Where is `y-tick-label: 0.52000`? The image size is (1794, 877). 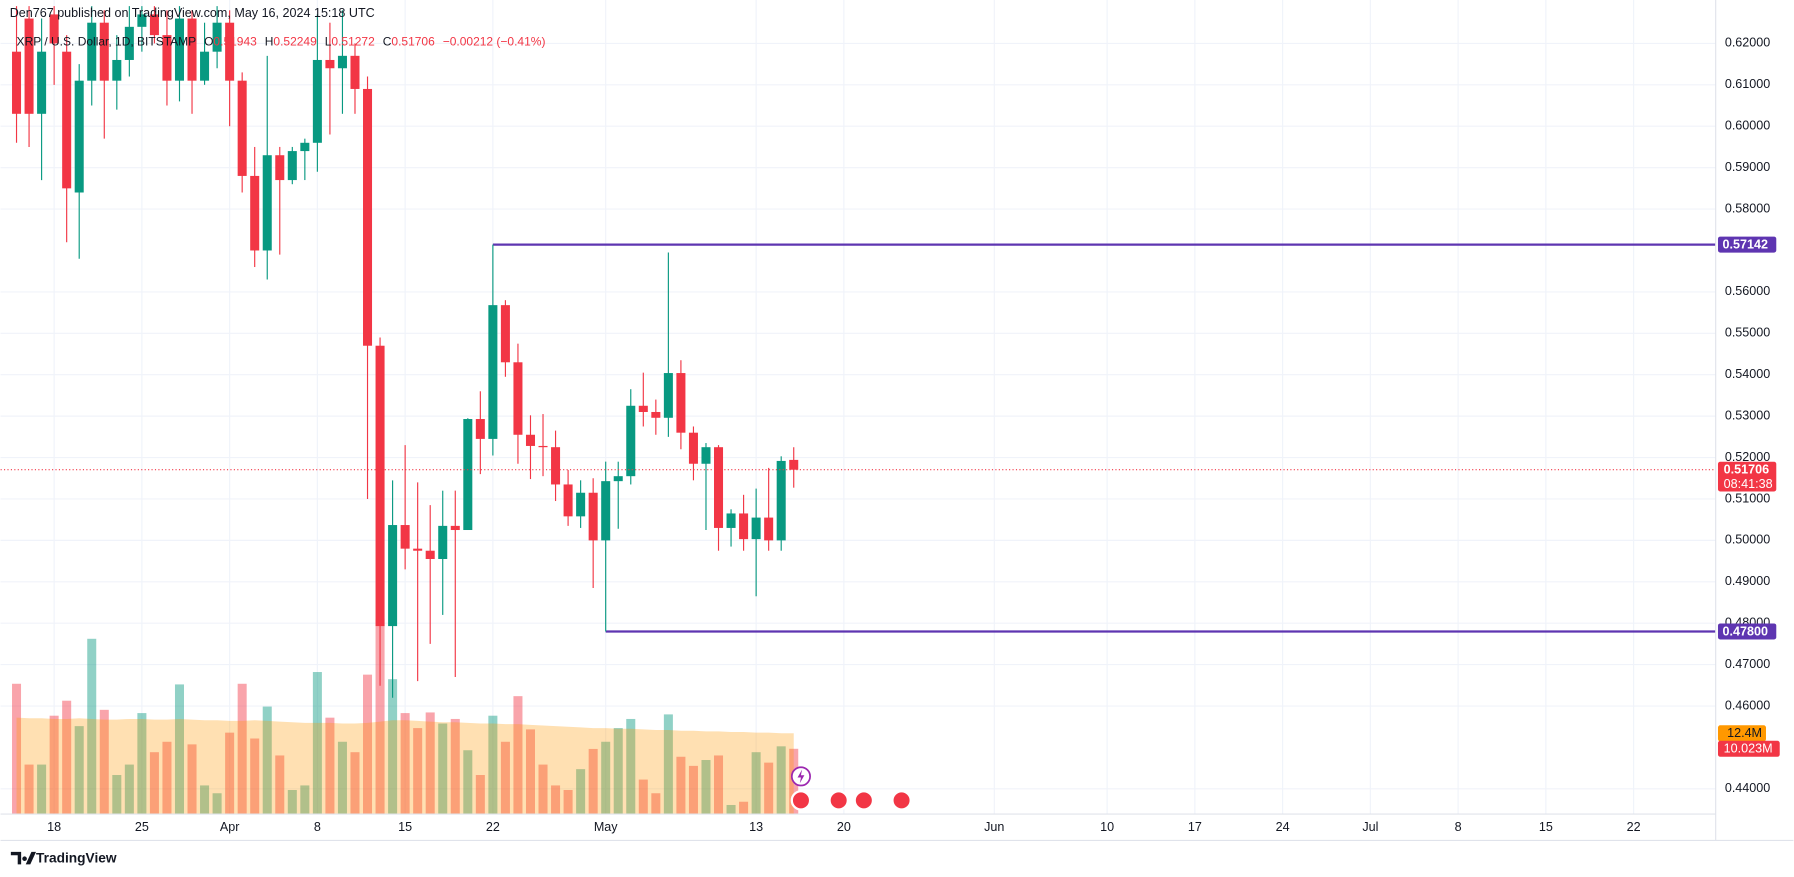 y-tick-label: 0.52000 is located at coordinates (1747, 457).